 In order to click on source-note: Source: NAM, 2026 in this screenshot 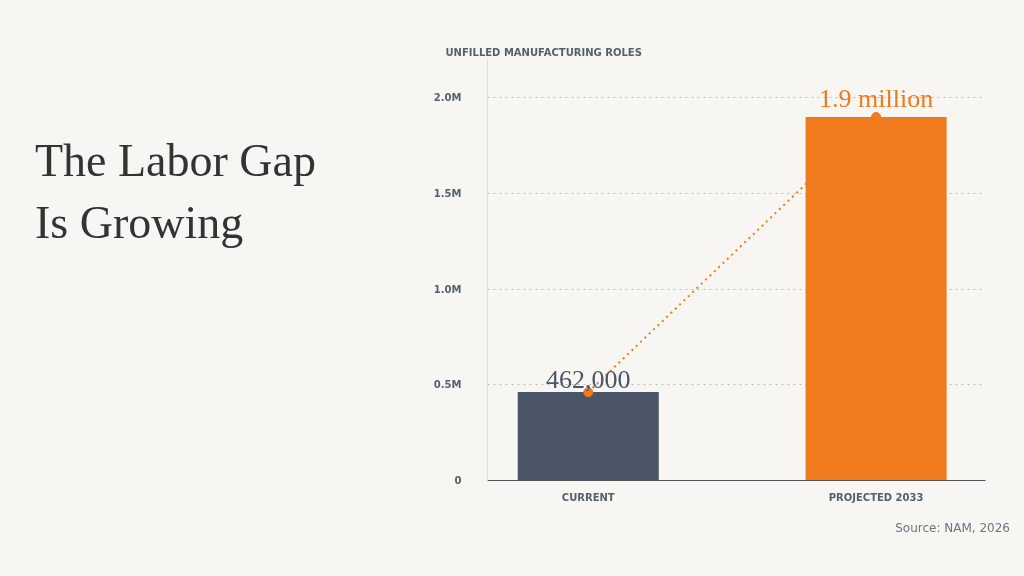, I will do `click(952, 528)`.